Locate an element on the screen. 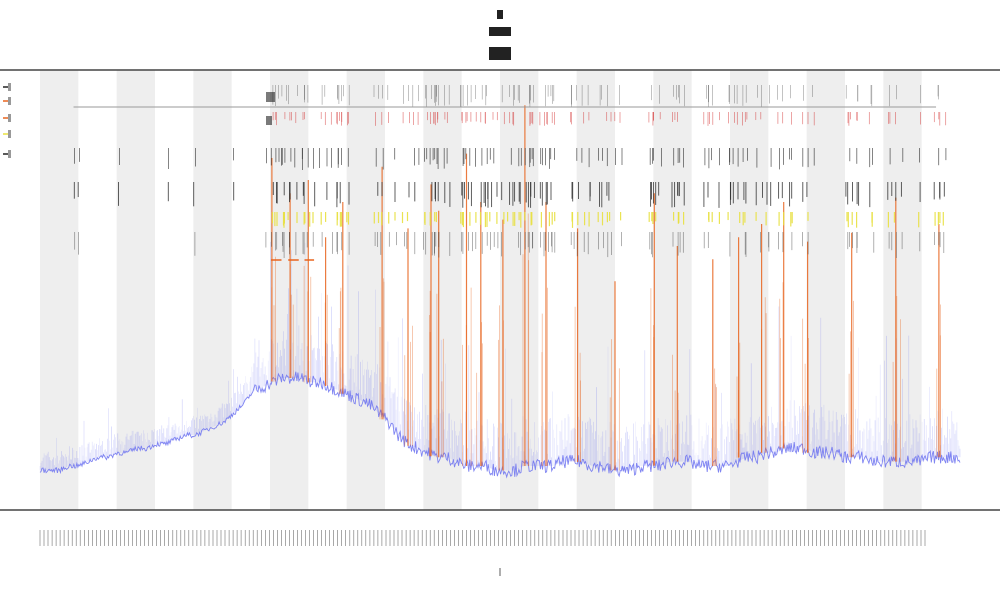 The width and height of the screenshot is (1000, 605). x-tick-labels is located at coordinates (482, 553).